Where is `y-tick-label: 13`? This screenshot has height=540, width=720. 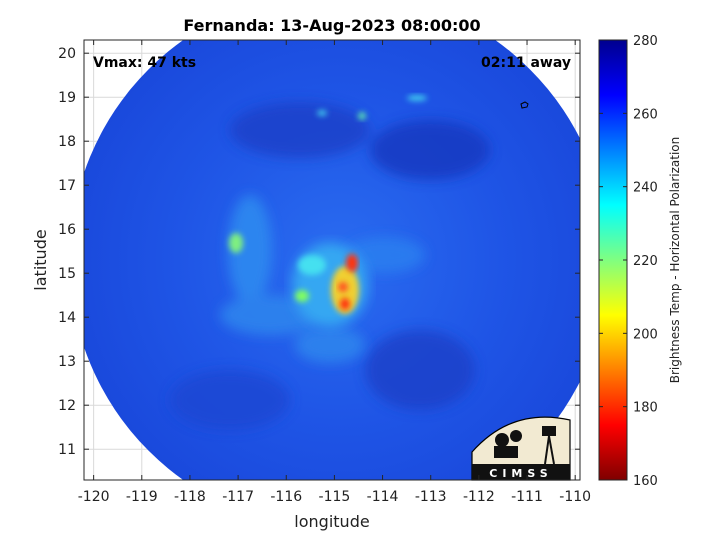 y-tick-label: 13 is located at coordinates (67, 362).